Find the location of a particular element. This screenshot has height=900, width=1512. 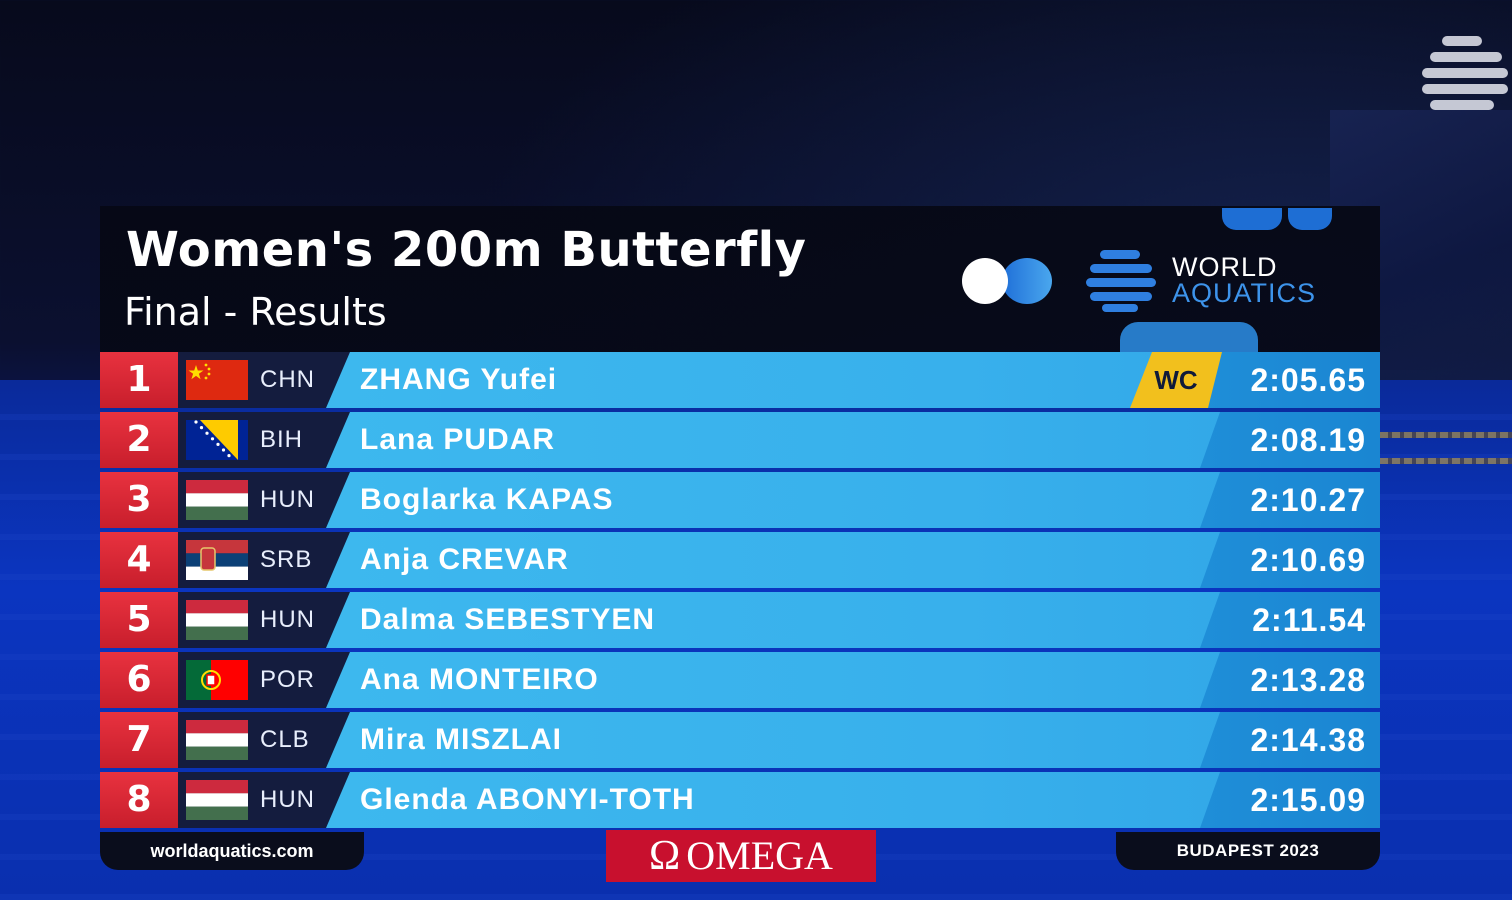

world-aquatics-wordmark: WORLD AQUATICS is located at coordinates (1244, 280).